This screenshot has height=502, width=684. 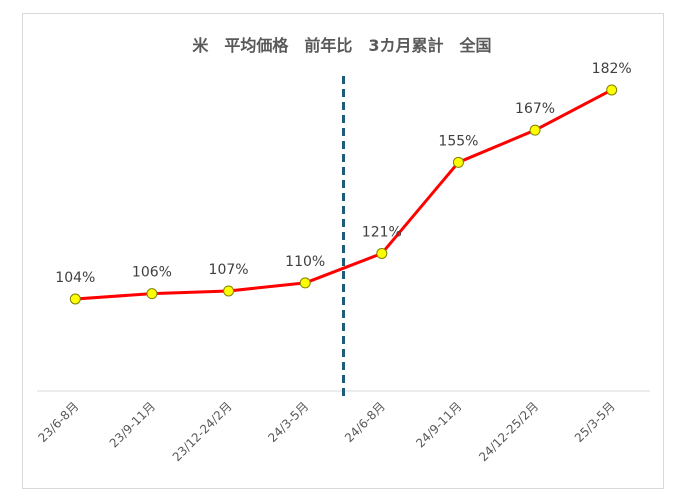 I want to click on data-label: 121%, so click(x=382, y=232).